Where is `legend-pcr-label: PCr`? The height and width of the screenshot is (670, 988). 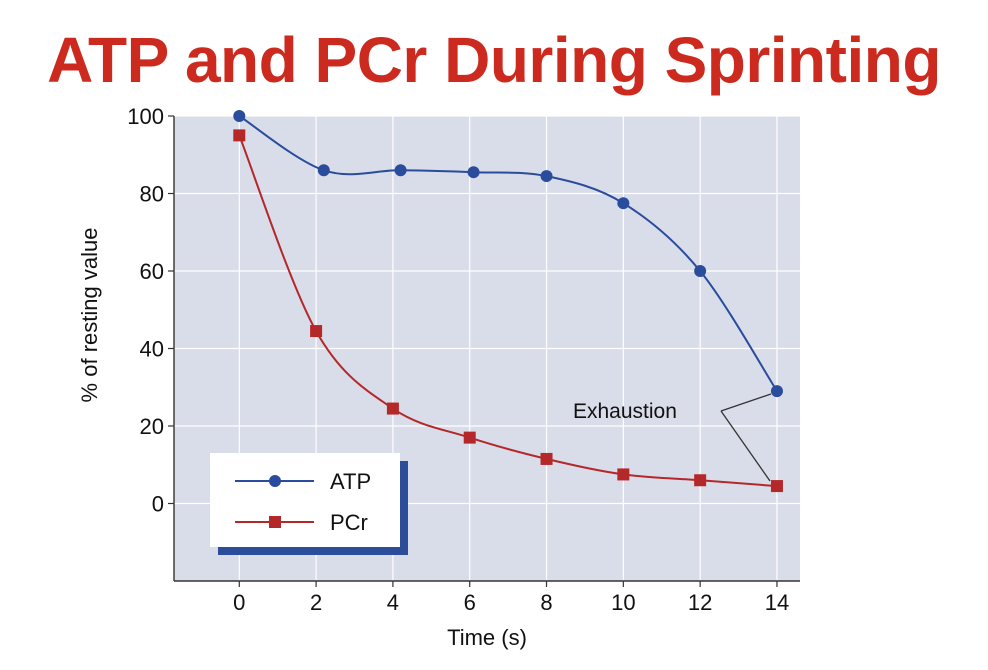
legend-pcr-label: PCr is located at coordinates (349, 522).